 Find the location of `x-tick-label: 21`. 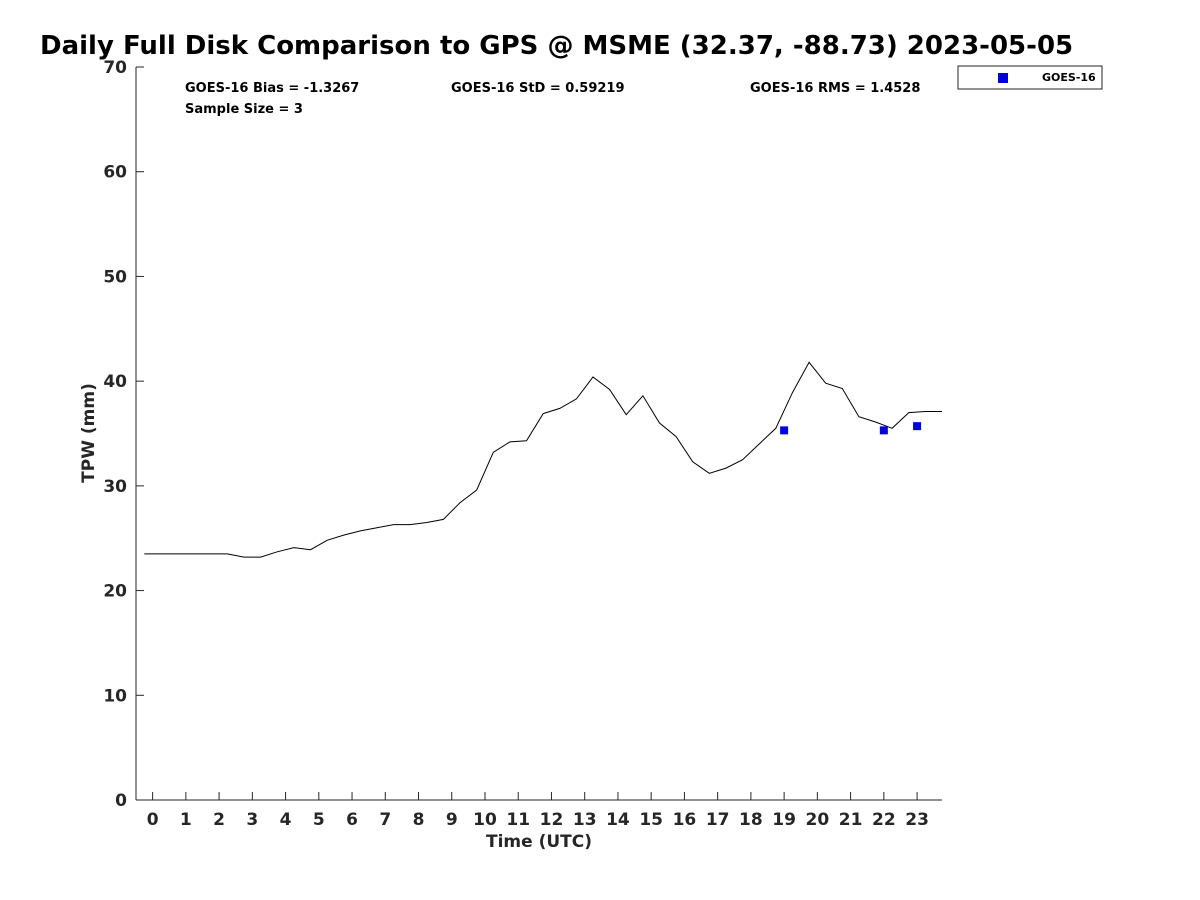

x-tick-label: 21 is located at coordinates (851, 820).